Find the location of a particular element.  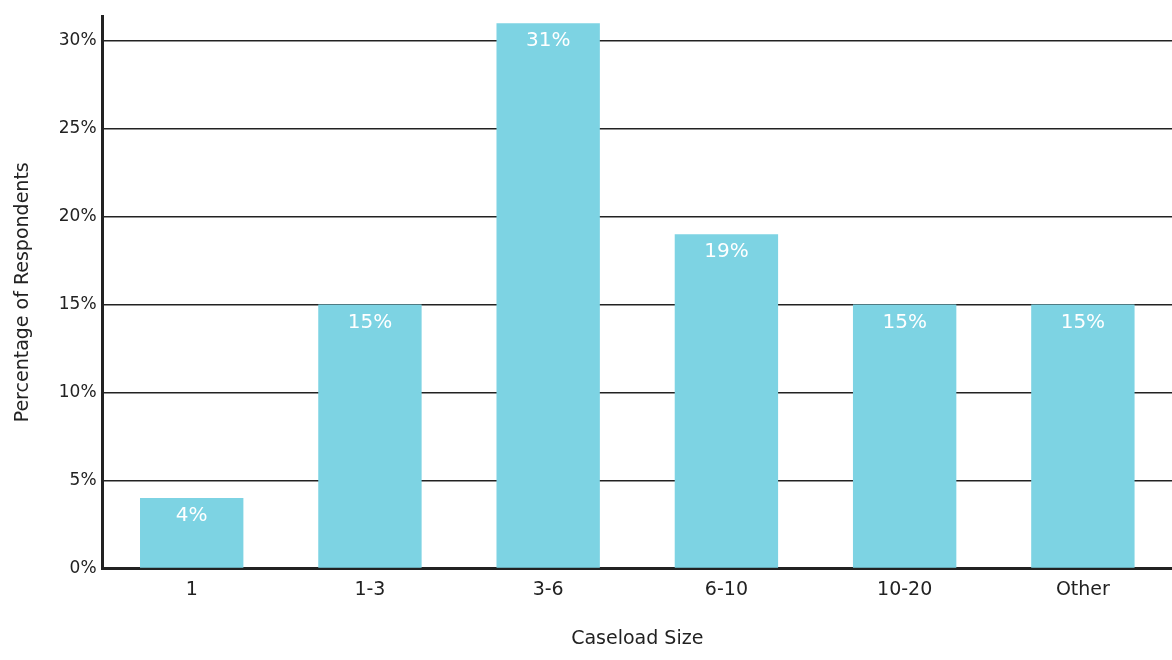

y-tick-label: 25% is located at coordinates (77, 127).